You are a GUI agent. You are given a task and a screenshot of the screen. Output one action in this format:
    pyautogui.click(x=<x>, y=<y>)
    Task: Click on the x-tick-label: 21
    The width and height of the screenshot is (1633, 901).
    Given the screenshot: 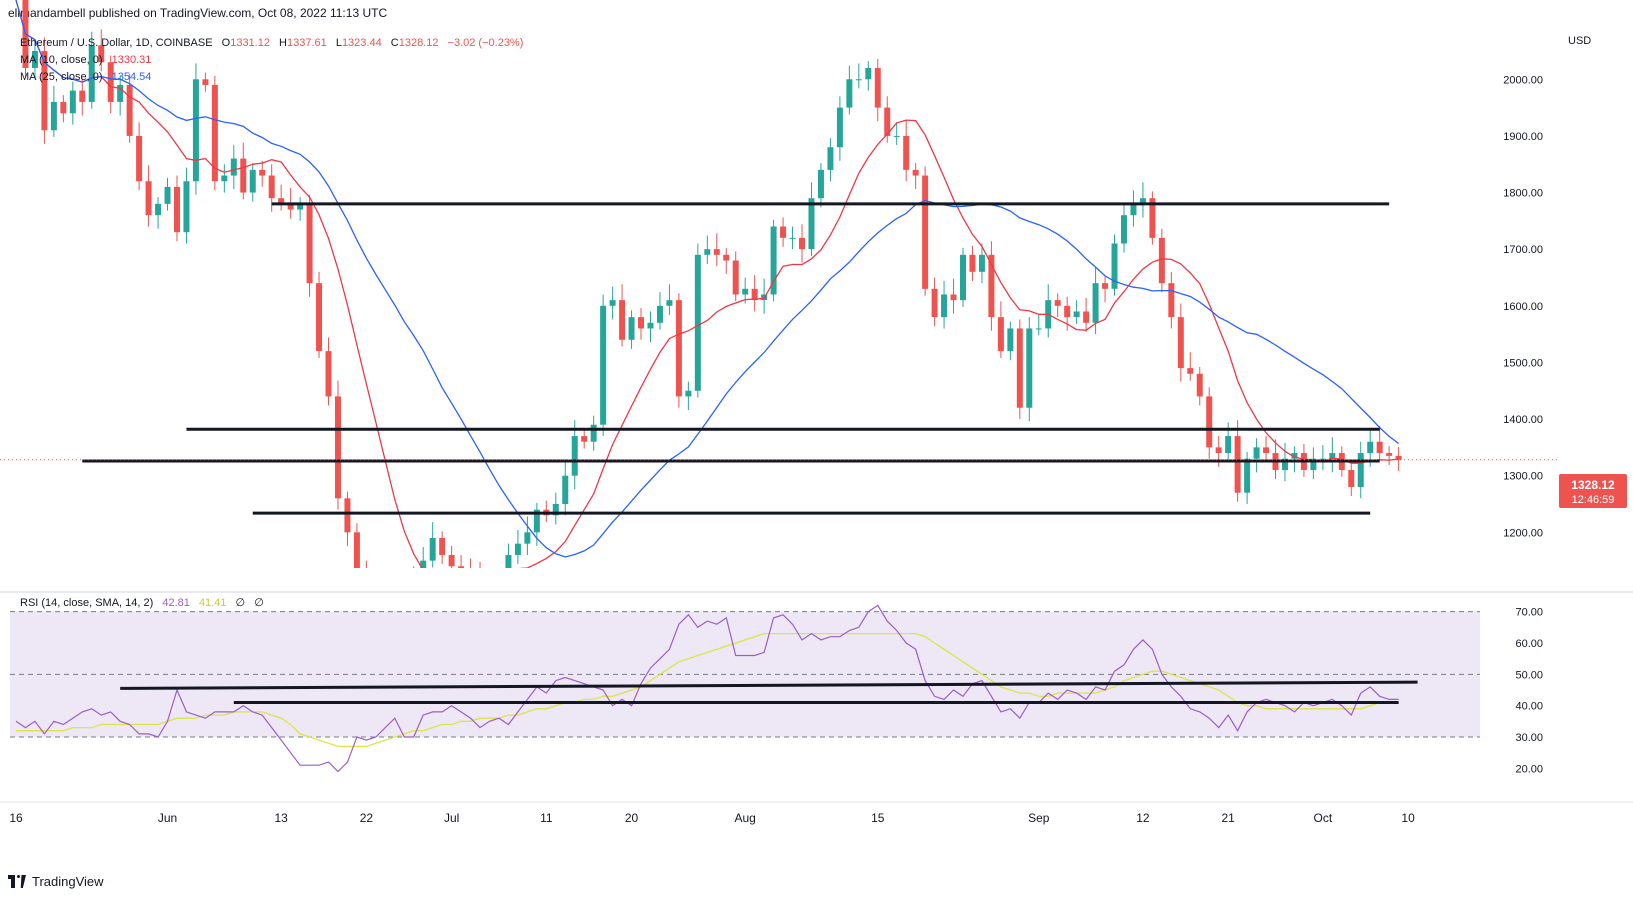 What is the action you would take?
    pyautogui.click(x=1228, y=818)
    